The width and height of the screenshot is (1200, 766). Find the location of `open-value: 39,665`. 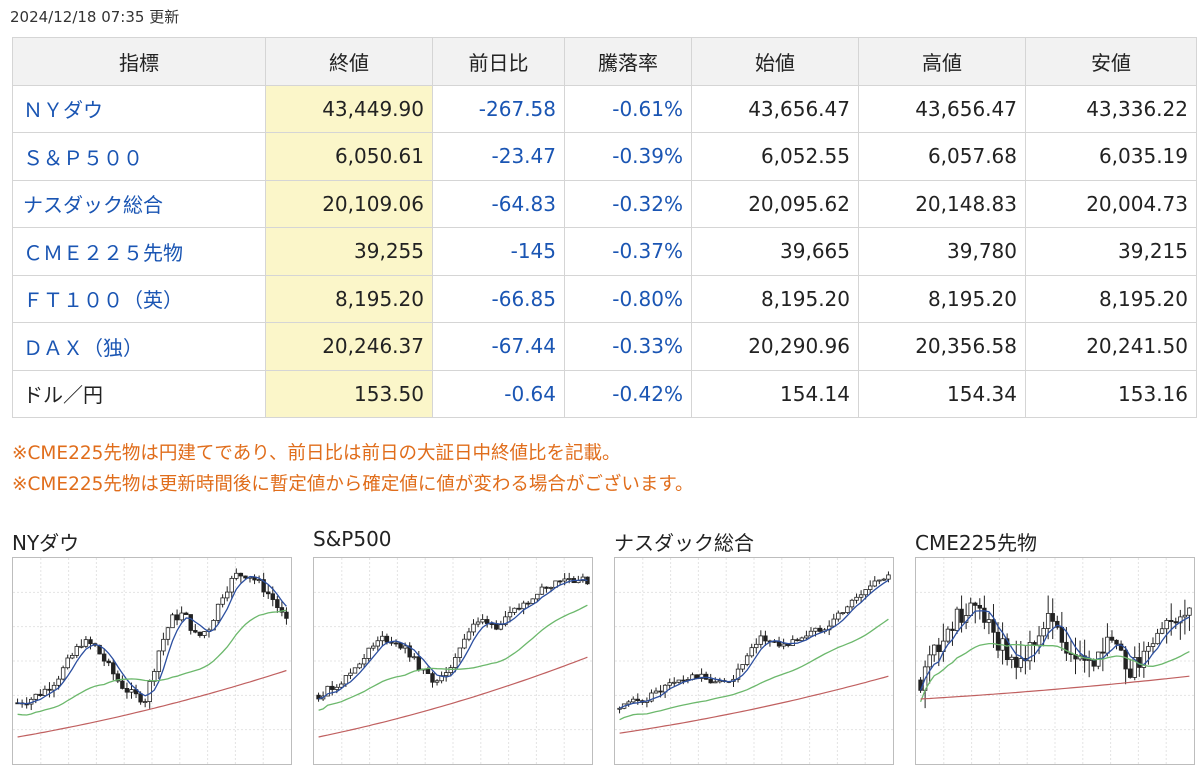

open-value: 39,665 is located at coordinates (775, 251).